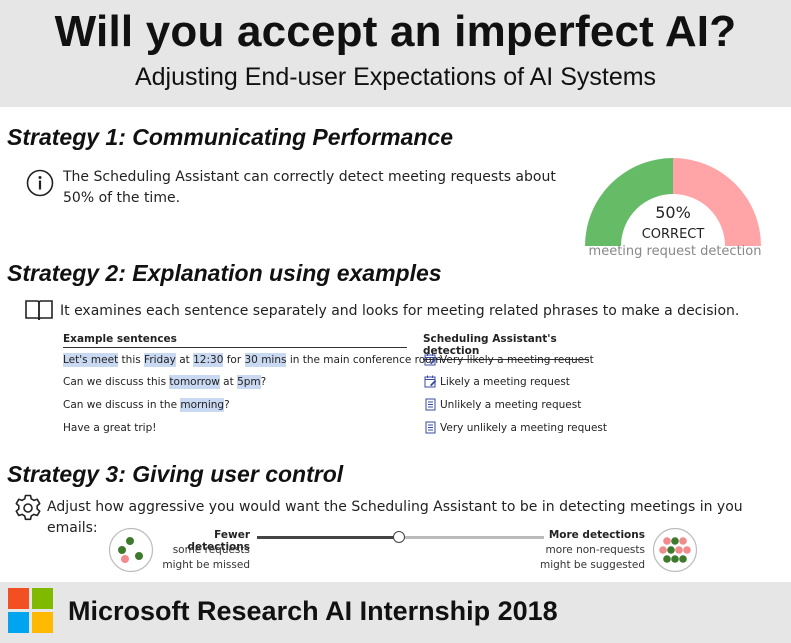 The image size is (791, 643). I want to click on example-sentence: Have a great trip!, so click(109, 428).